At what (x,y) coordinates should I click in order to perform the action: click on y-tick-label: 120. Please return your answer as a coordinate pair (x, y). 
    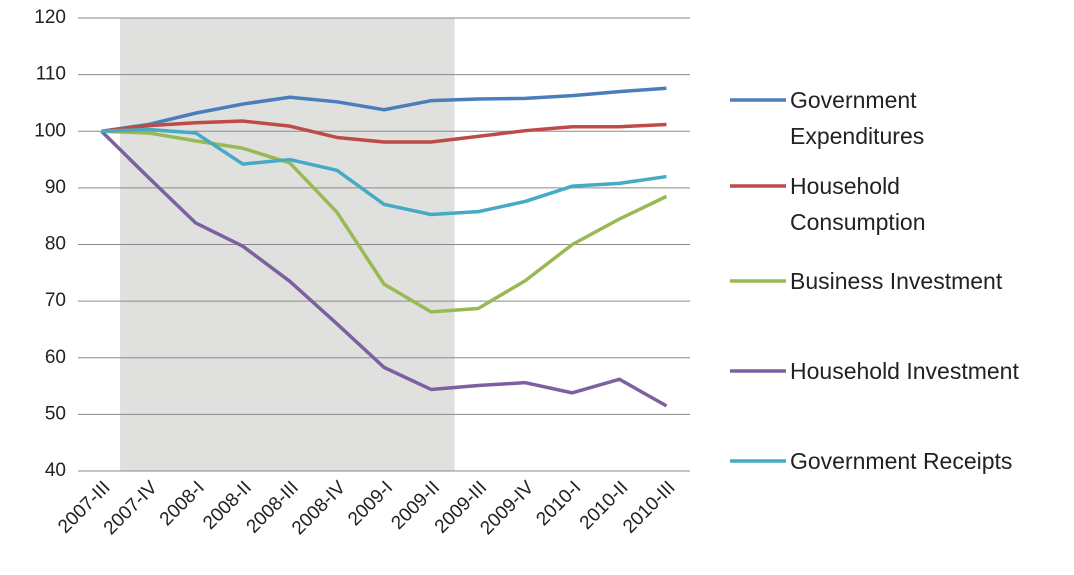
    Looking at the image, I should click on (50, 17).